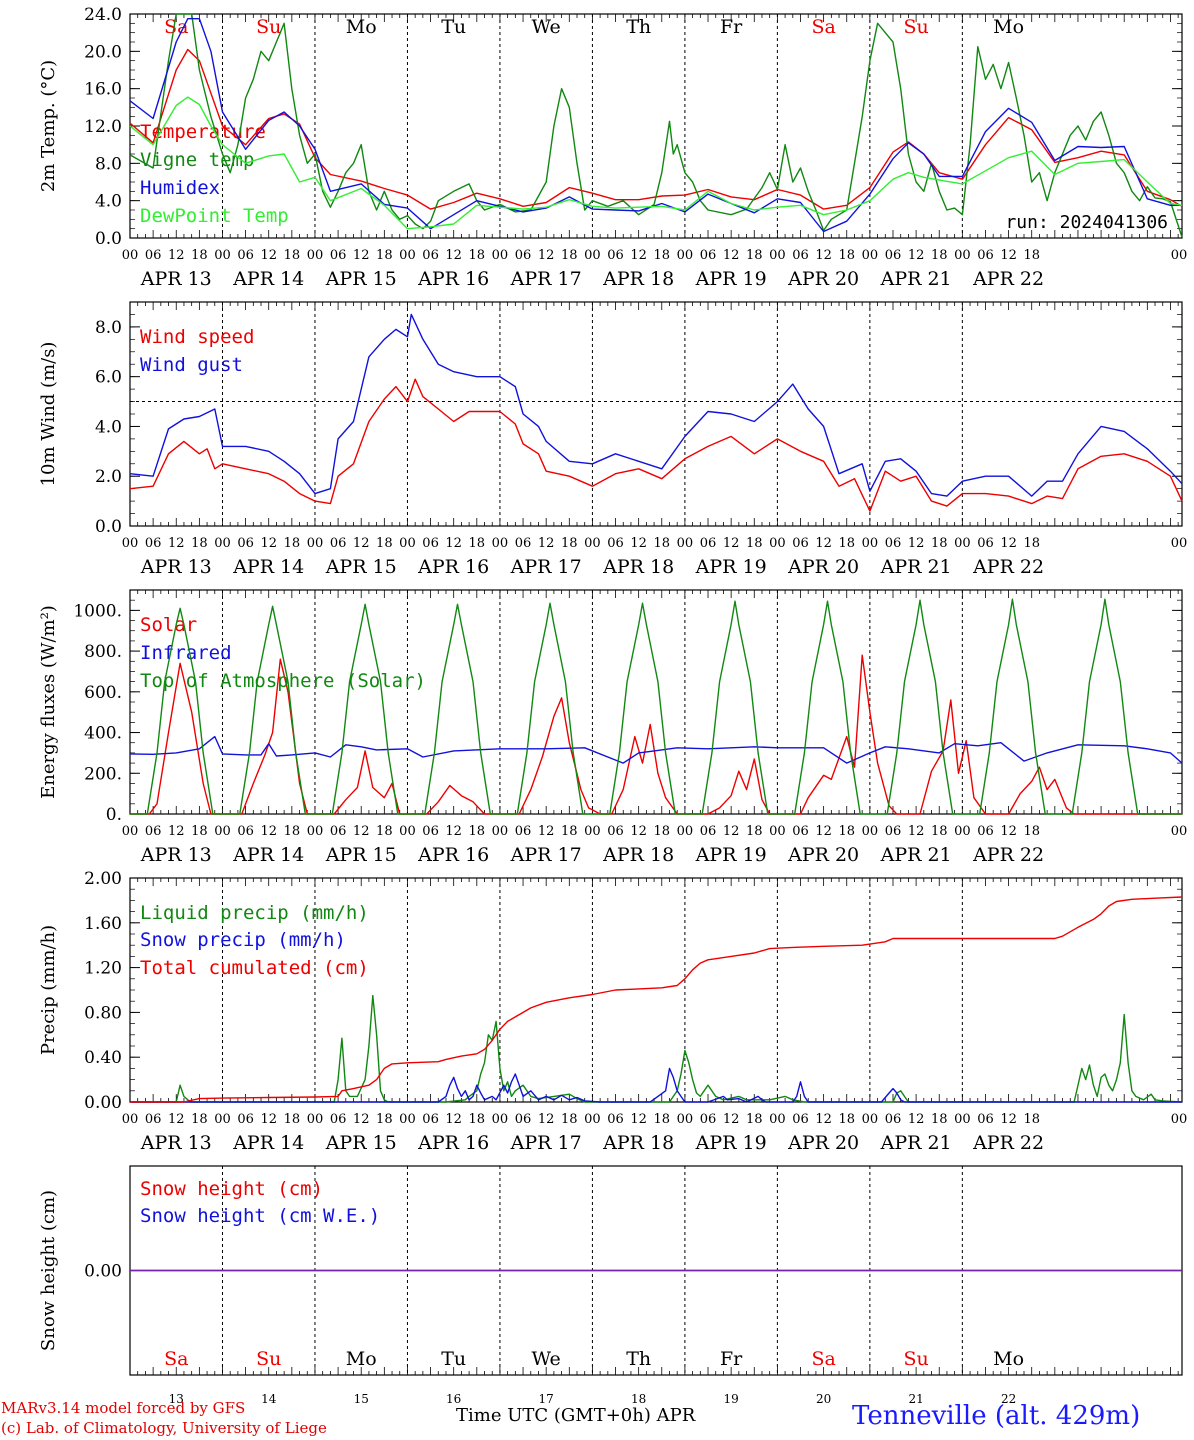  Describe the element at coordinates (823, 279) in the screenshot. I see `x-day-label: APR 20` at that location.